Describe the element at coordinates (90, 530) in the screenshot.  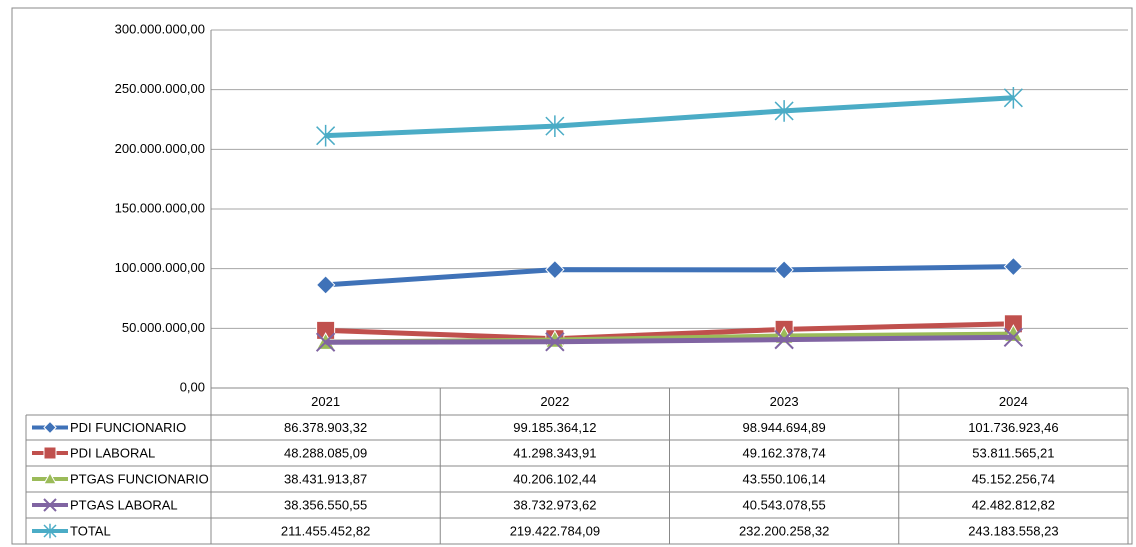
I see `legend-label: TOTAL` at that location.